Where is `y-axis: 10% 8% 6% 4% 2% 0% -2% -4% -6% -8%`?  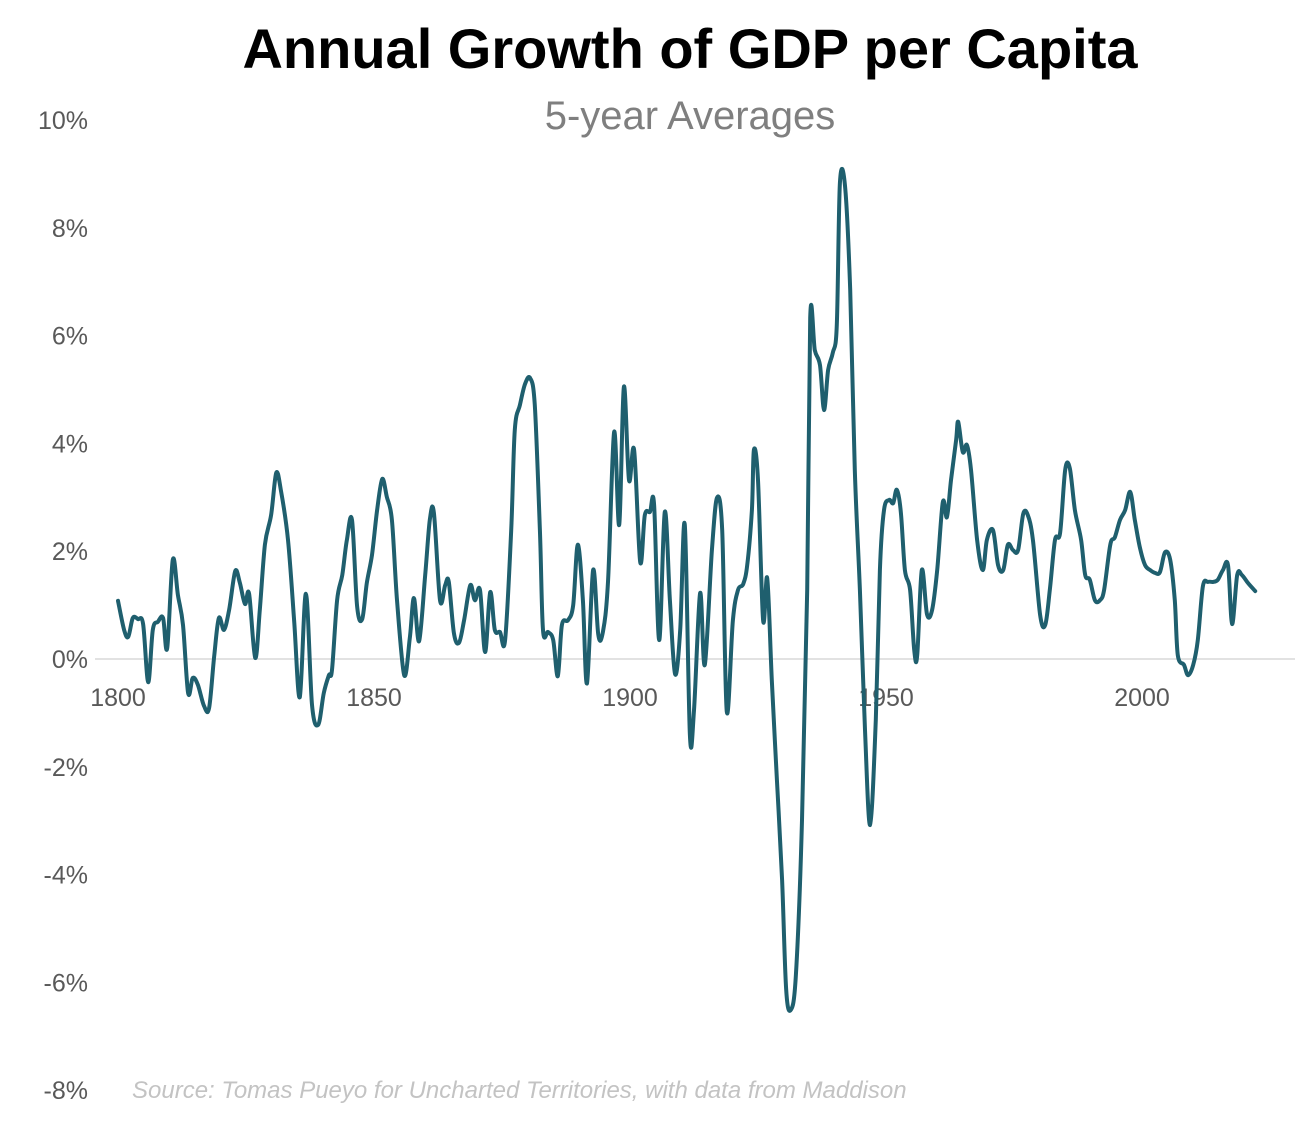
y-axis: 10% 8% 6% 4% 2% 0% -2% -4% -6% -8% is located at coordinates (63, 606).